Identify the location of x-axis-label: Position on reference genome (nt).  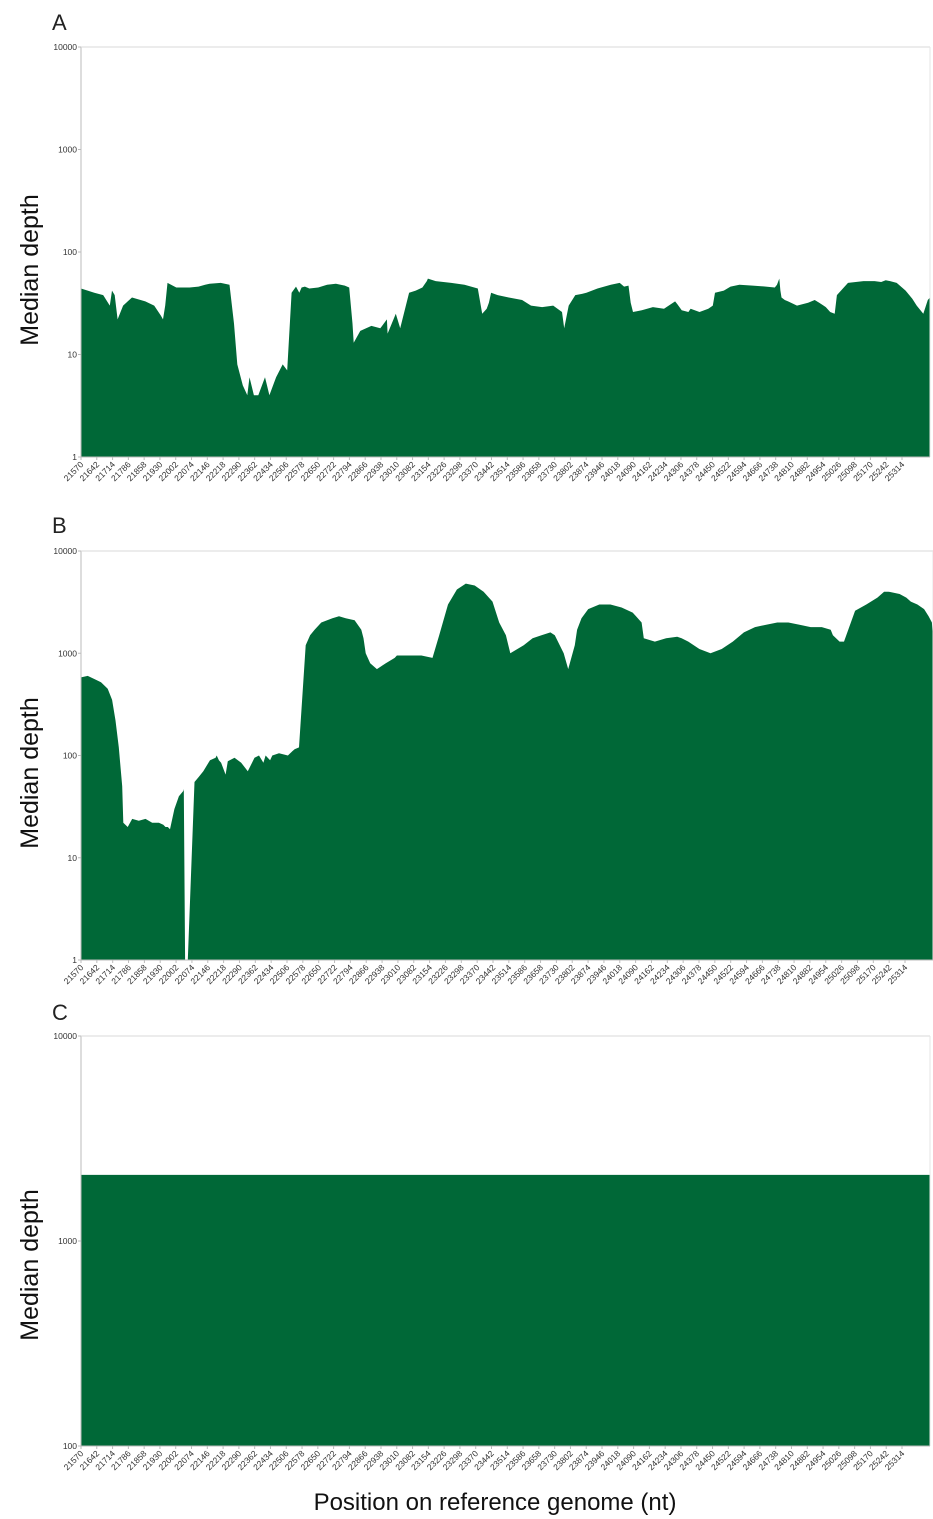
(495, 1502).